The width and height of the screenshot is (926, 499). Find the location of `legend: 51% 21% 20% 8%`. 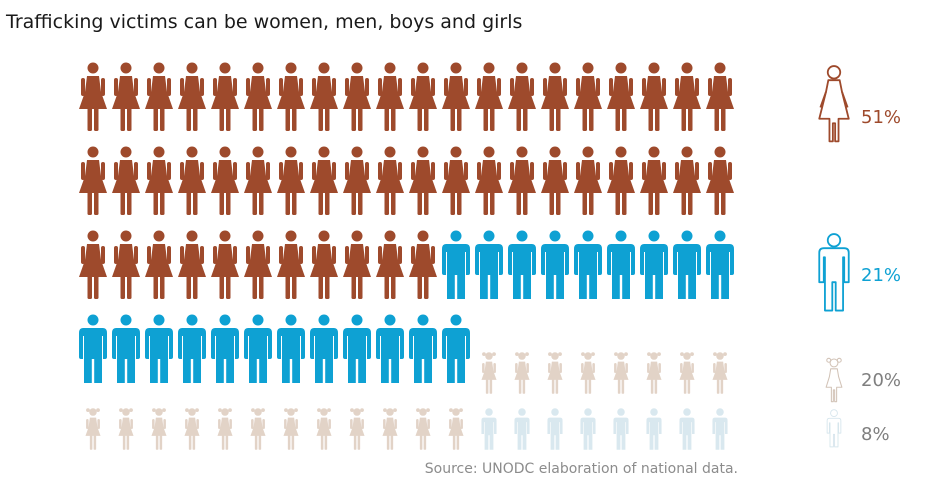

legend: 51% 21% 20% 8% is located at coordinates (859, 256).